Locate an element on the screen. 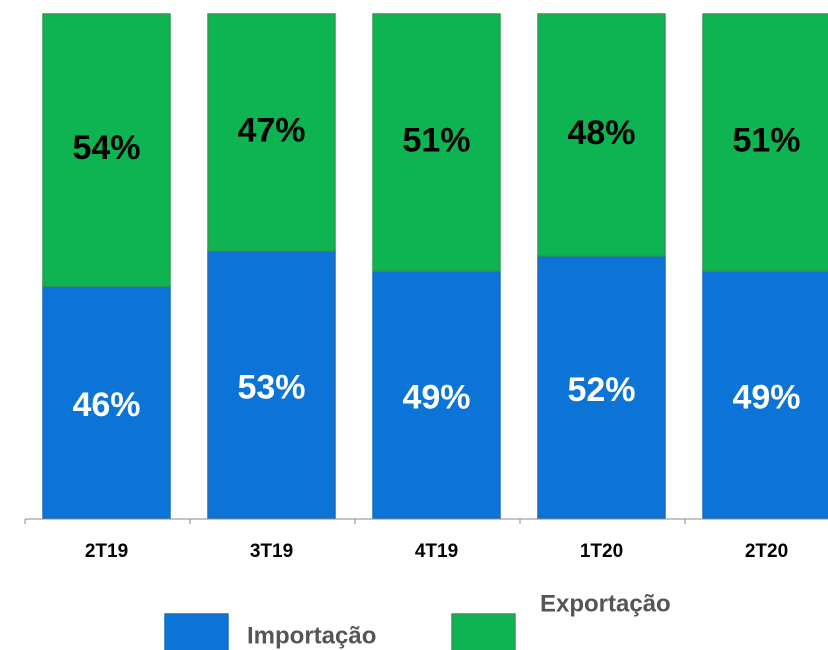 This screenshot has width=828, height=650. value-label: 47% is located at coordinates (271, 130).